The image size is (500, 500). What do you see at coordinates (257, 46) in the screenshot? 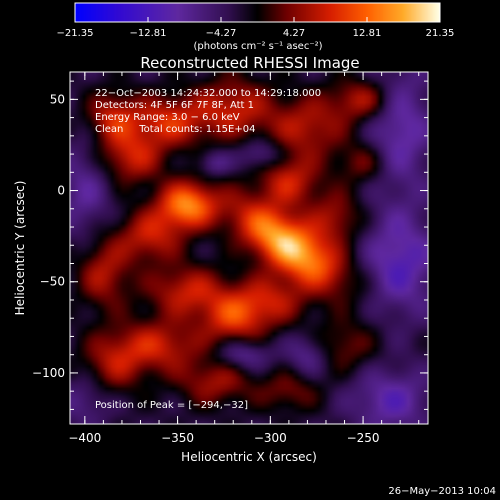
I see `colorbar-units-label: (photons cm⁻² s⁻¹ asec⁻²)` at bounding box center [257, 46].